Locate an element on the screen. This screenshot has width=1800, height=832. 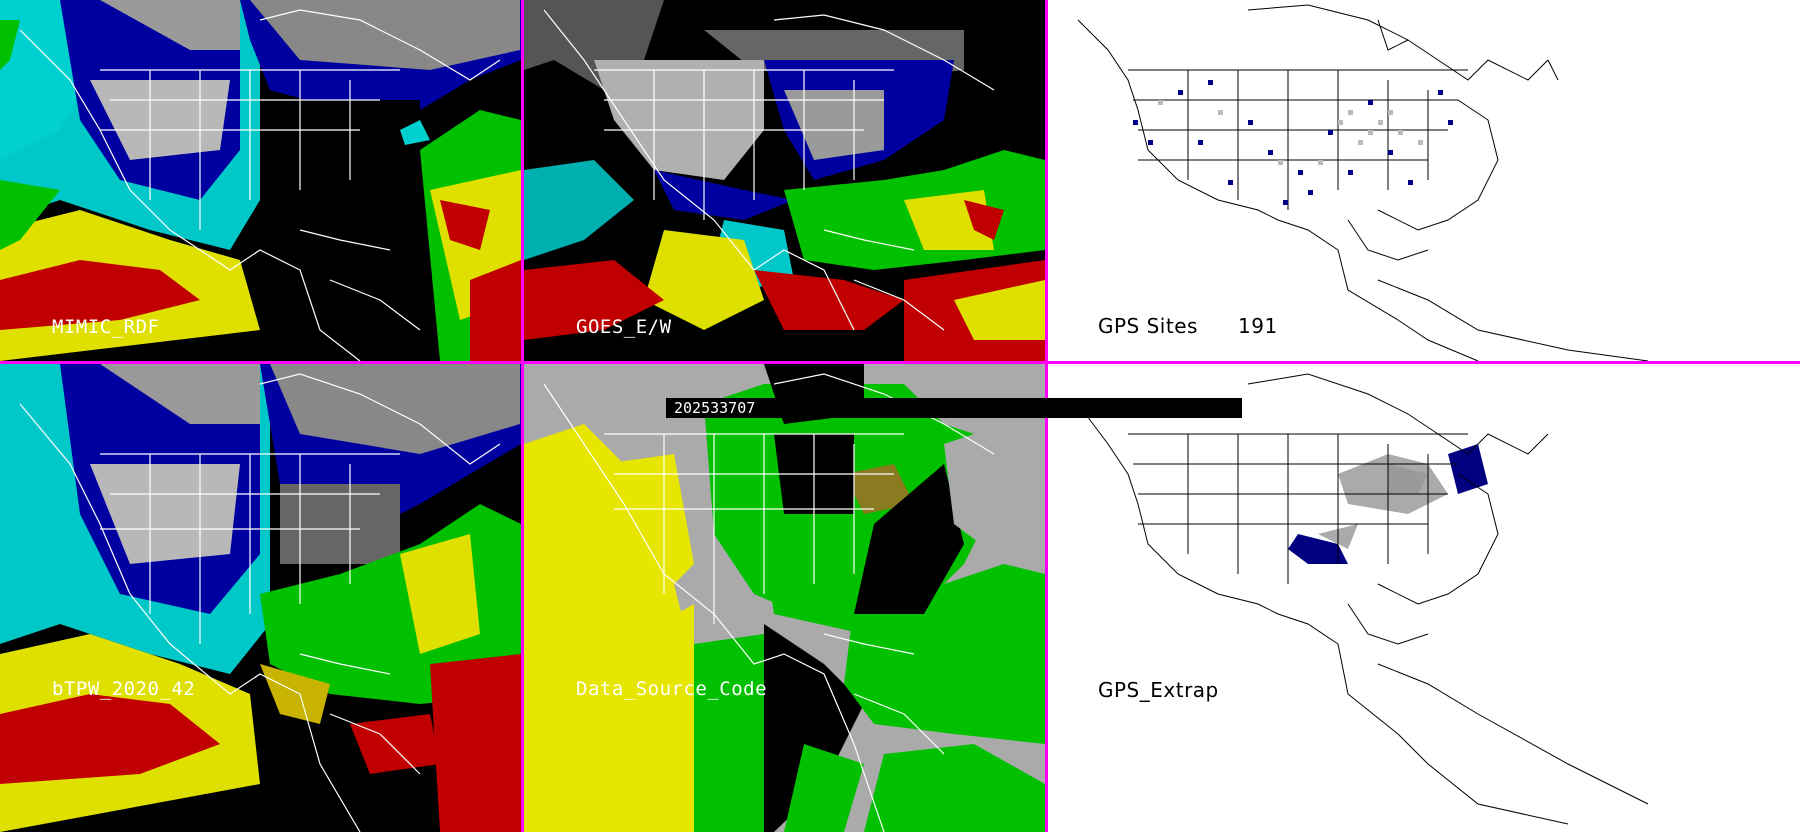
panel-label: GPS_Extrap is located at coordinates (1158, 690).